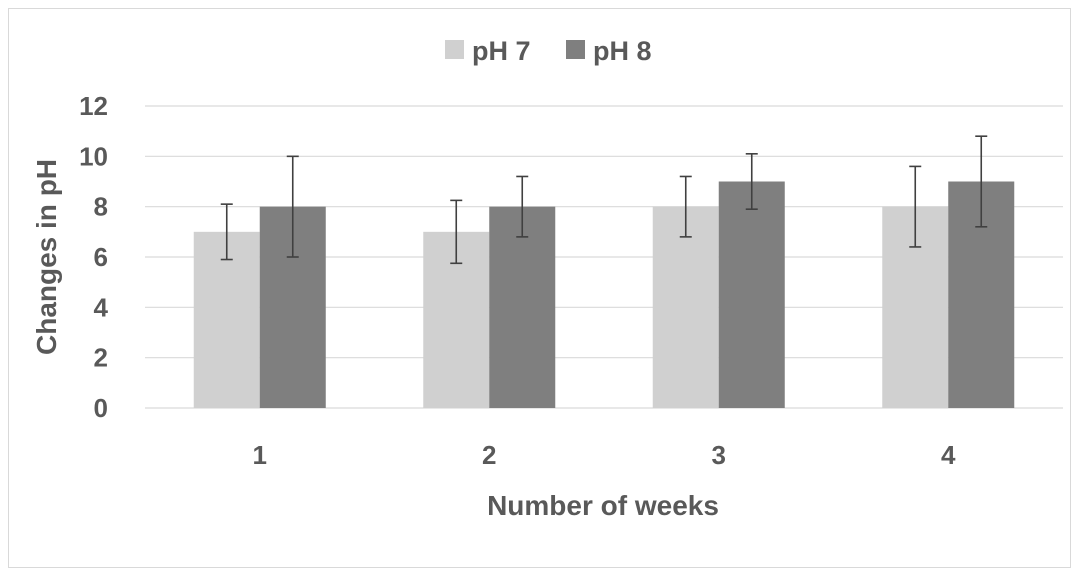  I want to click on legend-label-ph7: pH 7, so click(501, 51).